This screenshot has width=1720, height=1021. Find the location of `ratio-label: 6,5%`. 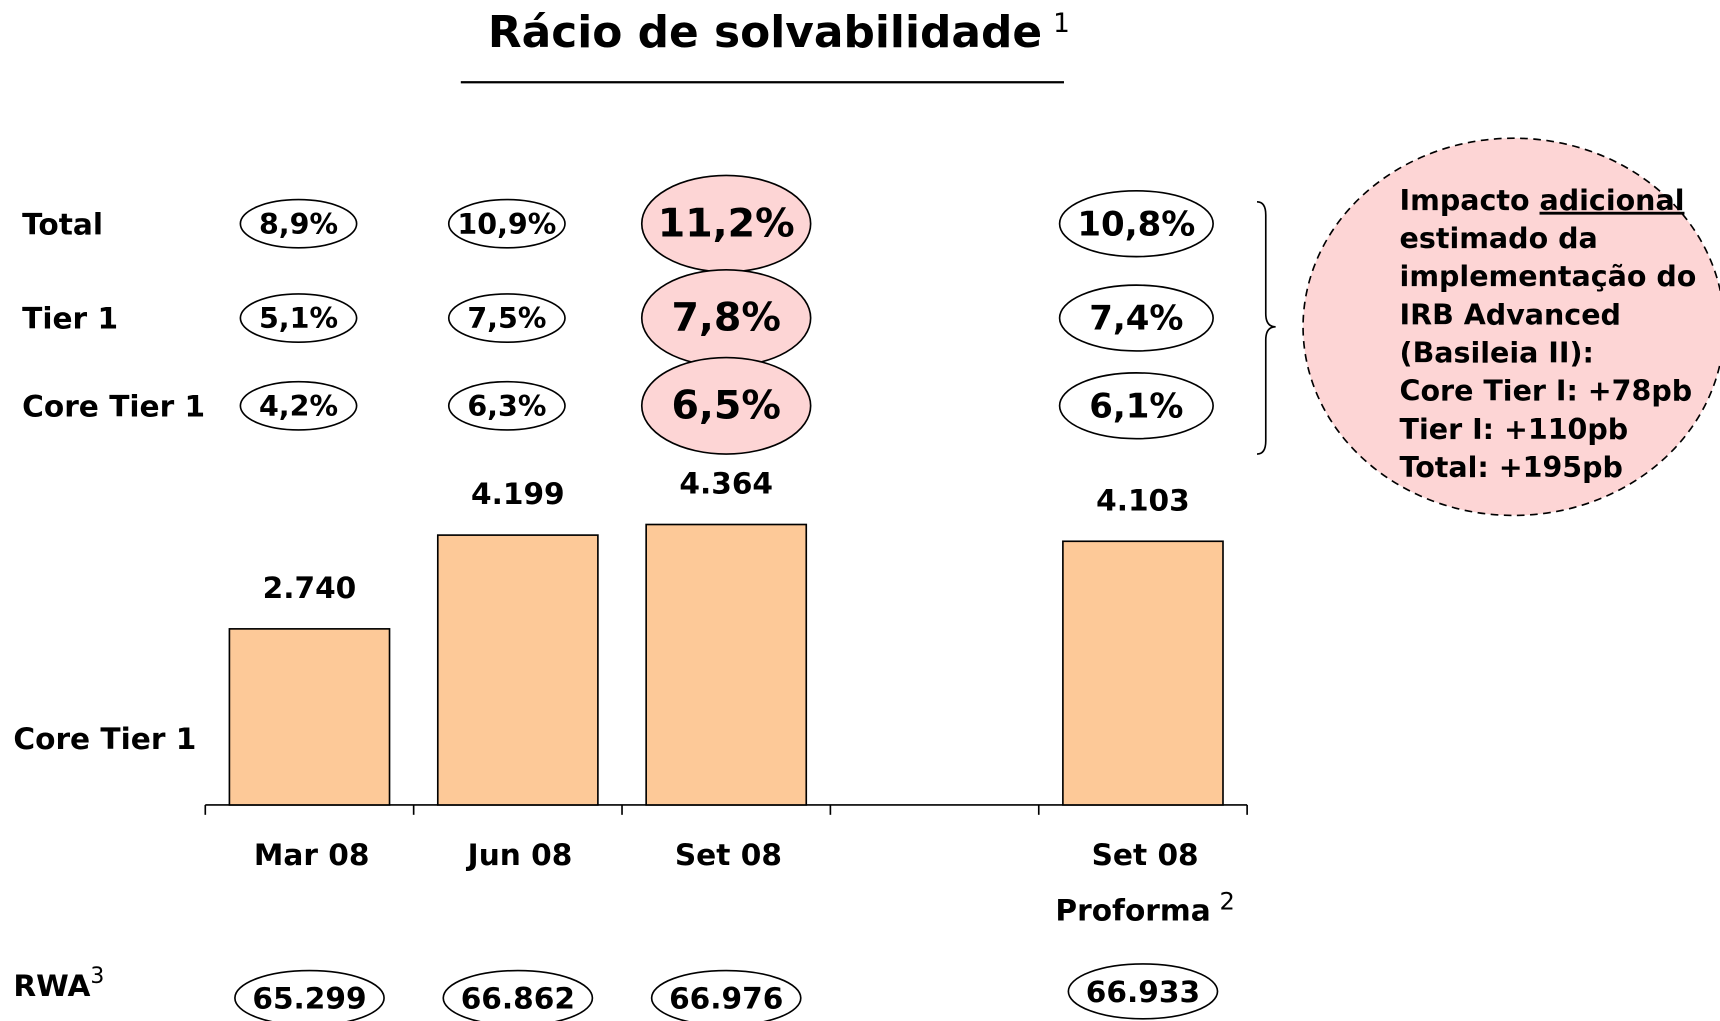

ratio-label: 6,5% is located at coordinates (725, 405).